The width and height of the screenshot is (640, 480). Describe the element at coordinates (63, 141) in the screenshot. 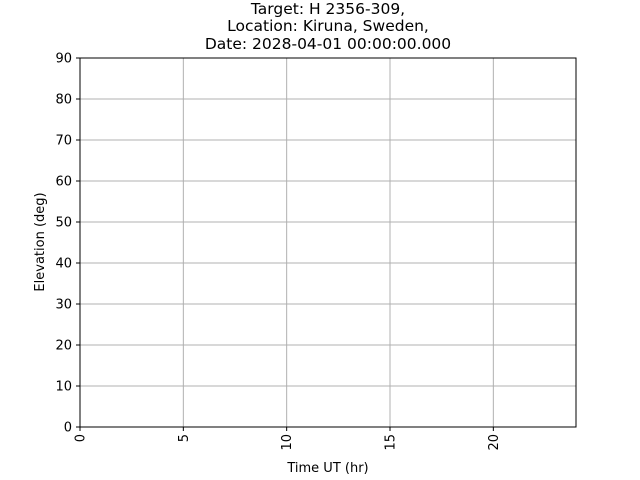

I see `y-tick-label: 70` at that location.